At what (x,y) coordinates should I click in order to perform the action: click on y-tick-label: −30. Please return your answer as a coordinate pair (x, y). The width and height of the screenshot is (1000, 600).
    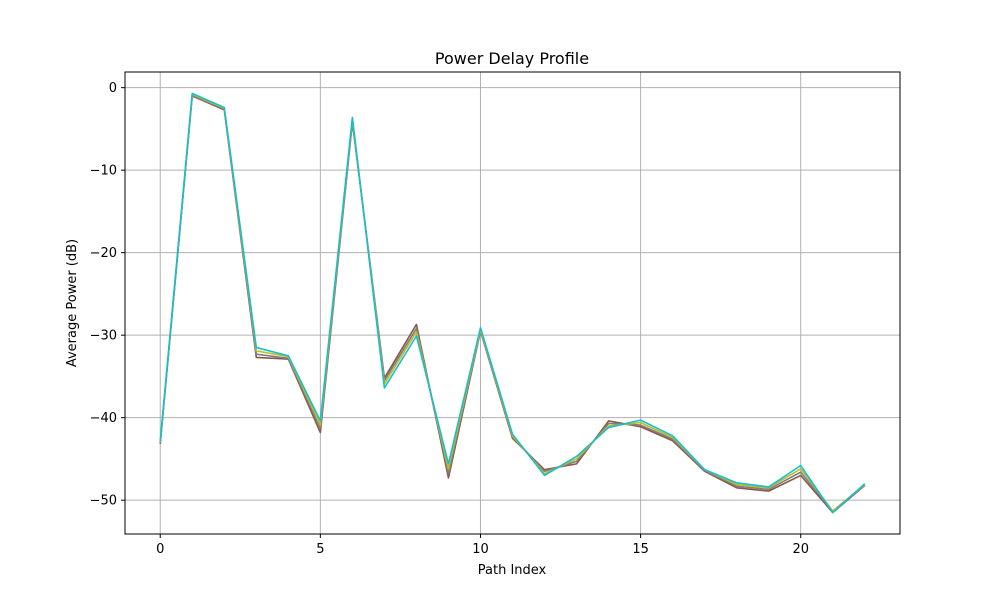
    Looking at the image, I should click on (103, 336).